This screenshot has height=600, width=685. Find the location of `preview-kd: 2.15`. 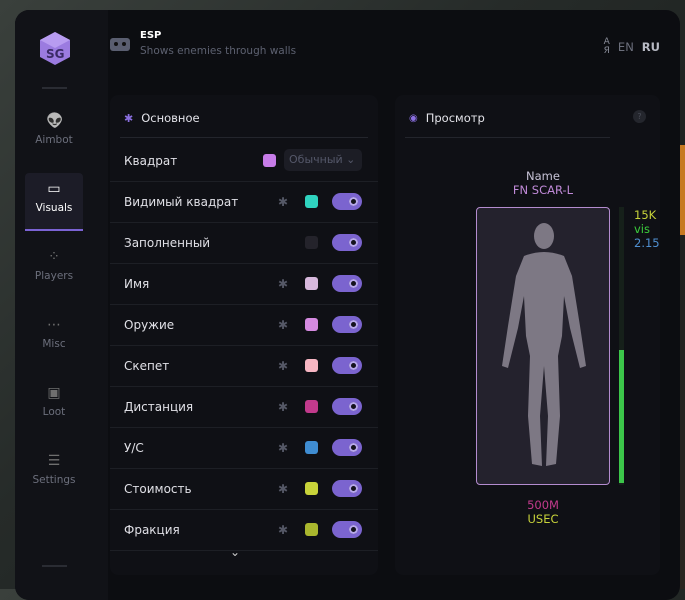

preview-kd: 2.15 is located at coordinates (647, 243).